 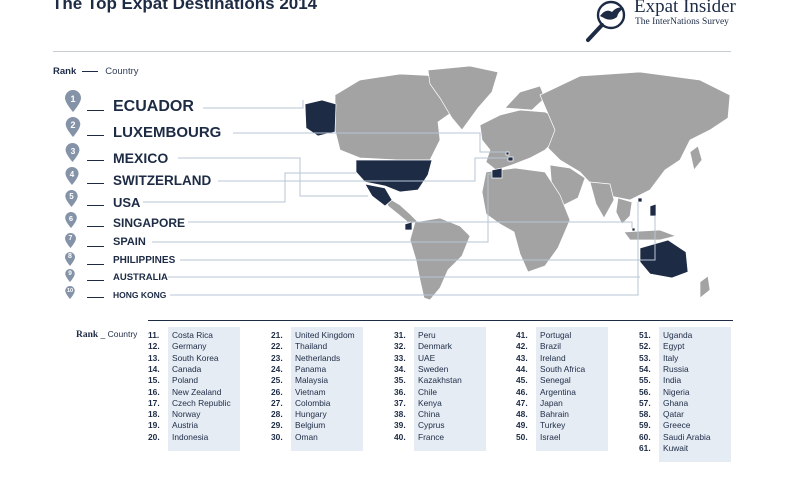 What do you see at coordinates (522, 335) in the screenshot?
I see `rank-number: 41.` at bounding box center [522, 335].